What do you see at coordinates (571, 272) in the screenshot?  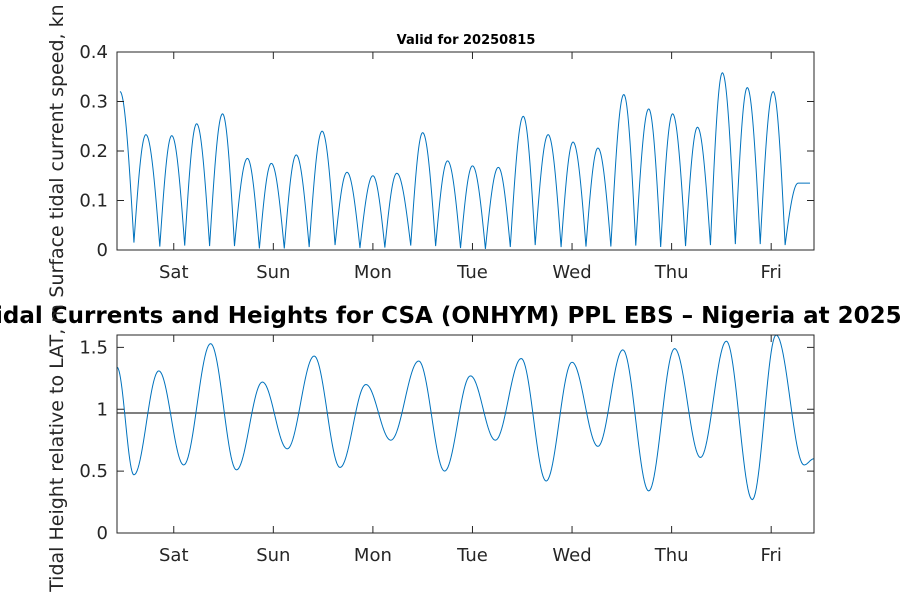 I see `current-speed-x-tick-label: Wed` at bounding box center [571, 272].